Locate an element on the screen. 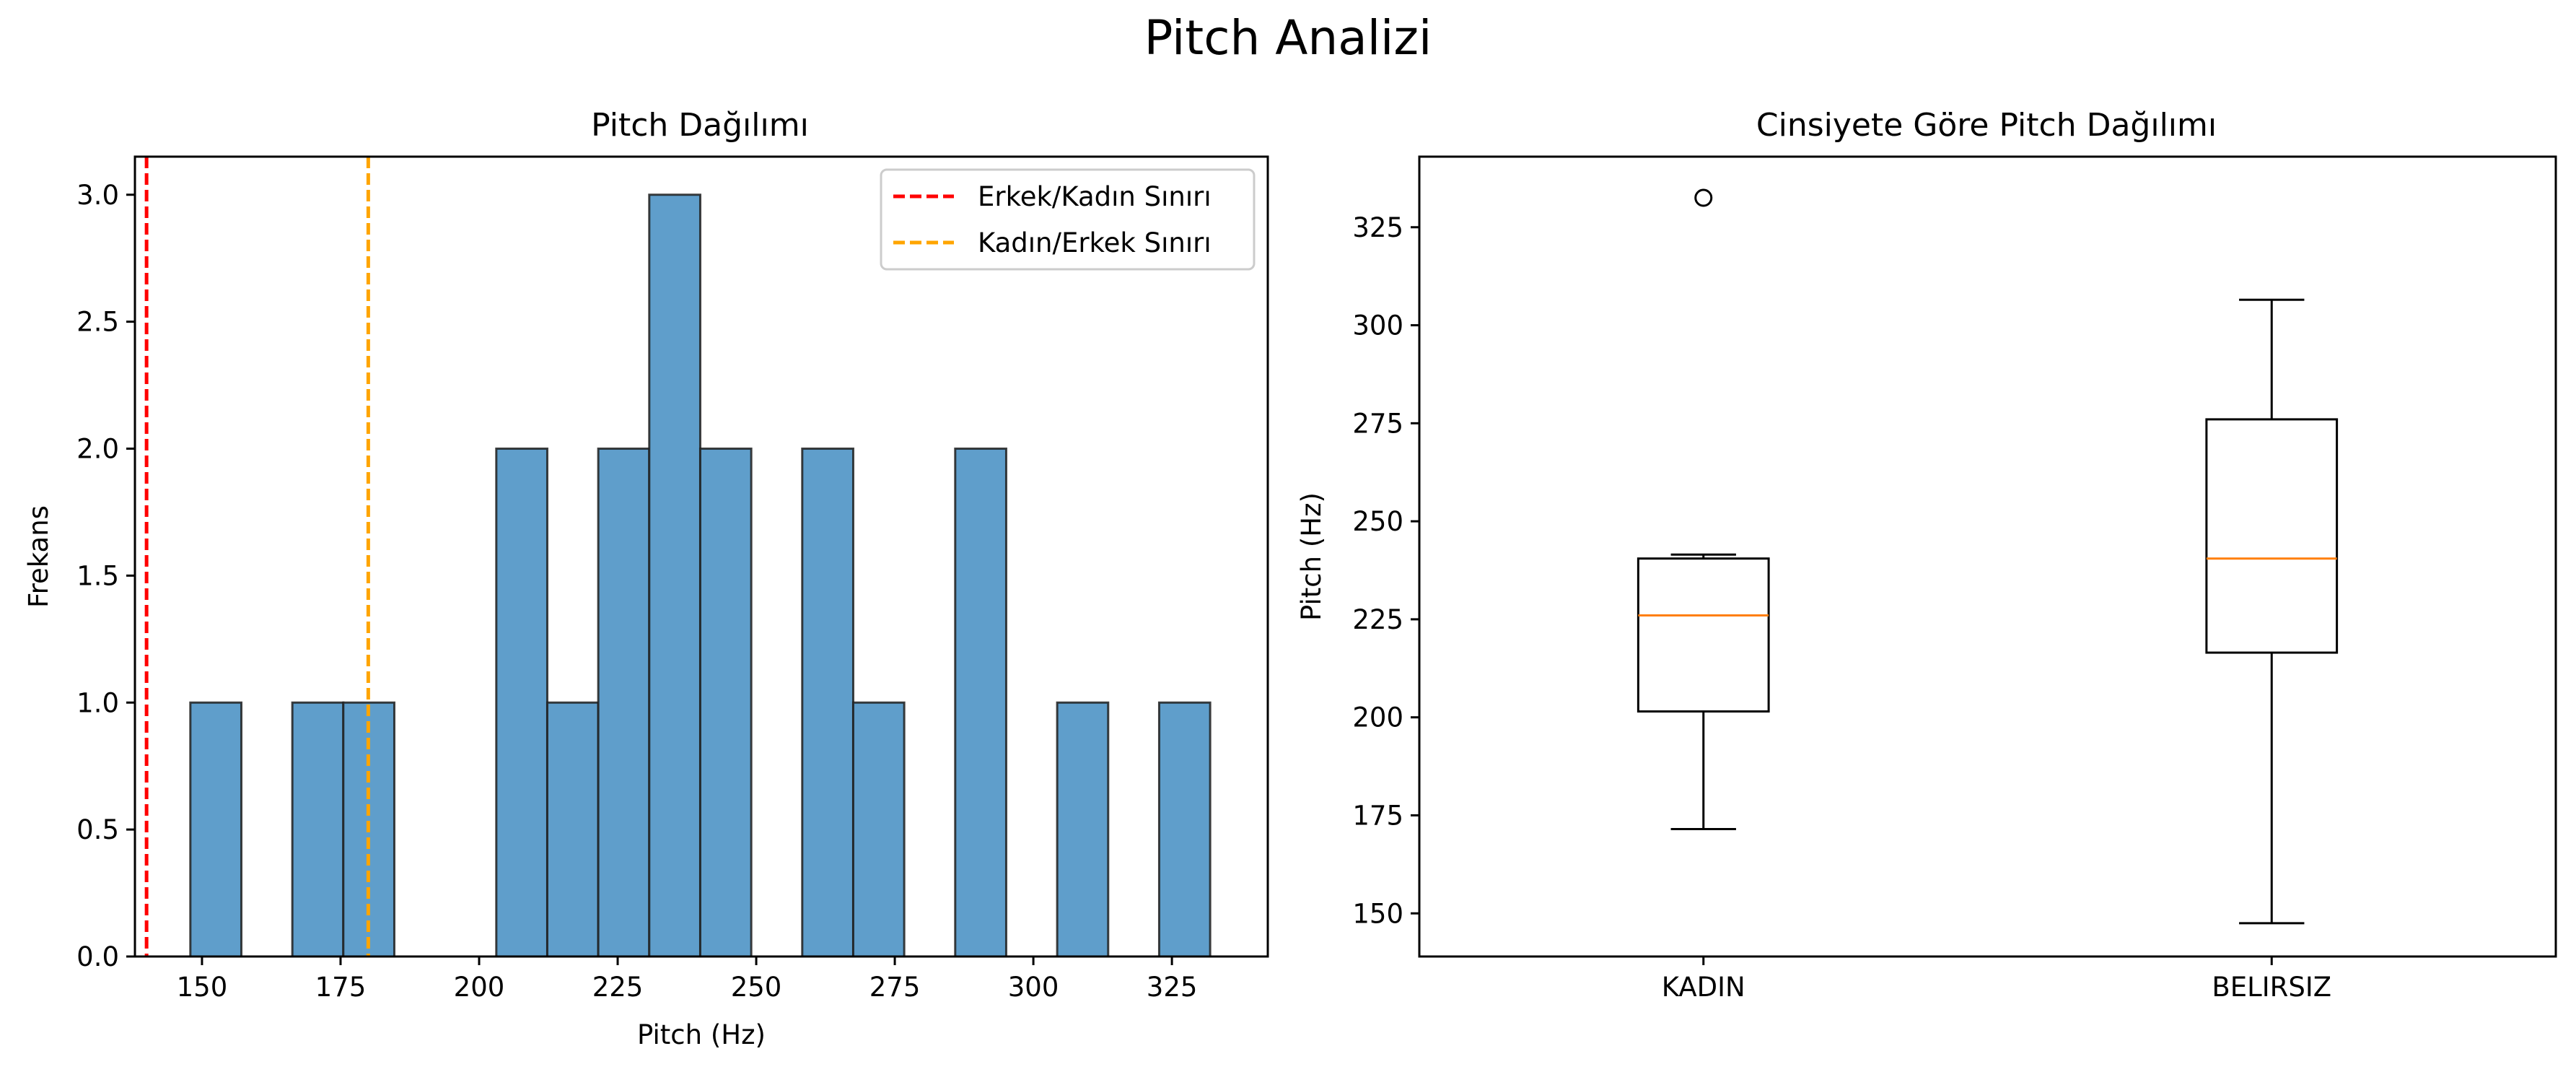 Image resolution: width=2576 pixels, height=1072 pixels. boxplot-title: Cinsiyete Göre Pitch Dağılımı is located at coordinates (1986, 125).